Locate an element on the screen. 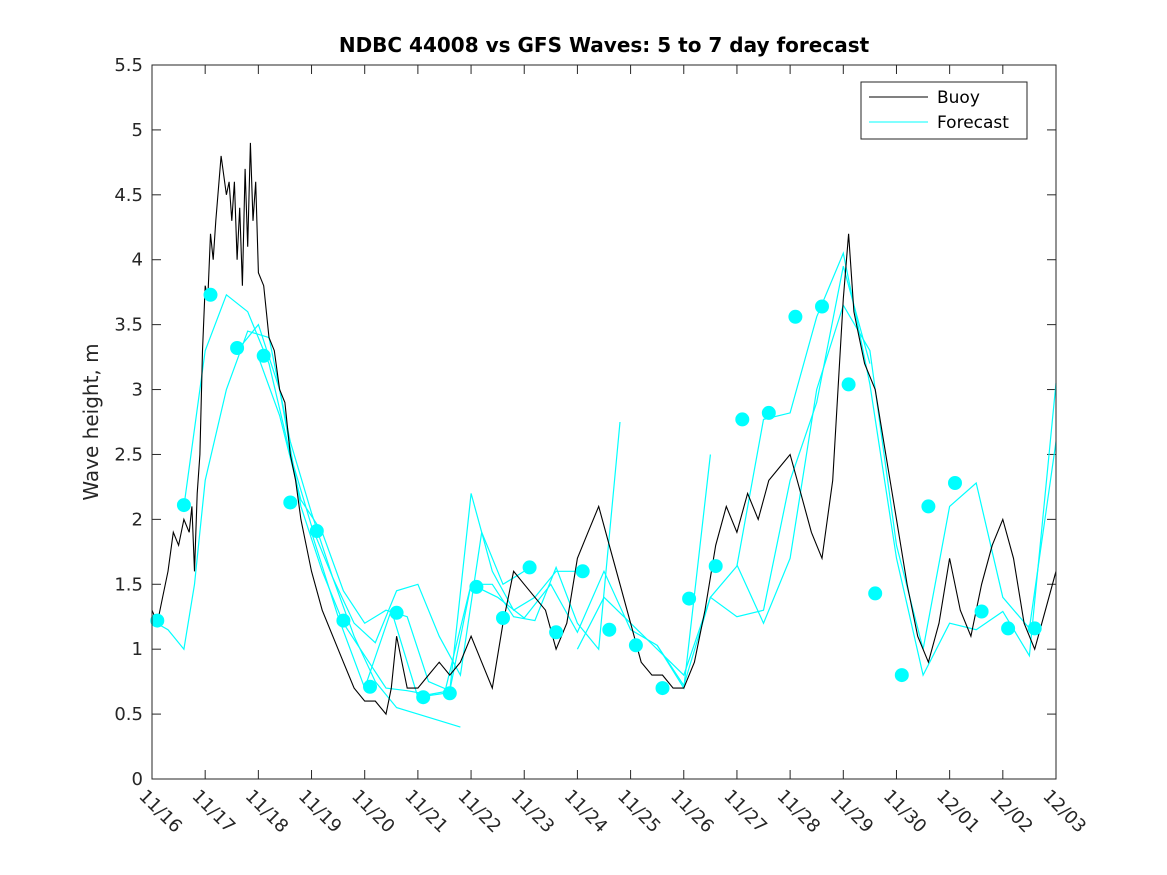 This screenshot has width=1167, height=875. y-tick-label: 4.5 is located at coordinates (128, 195).